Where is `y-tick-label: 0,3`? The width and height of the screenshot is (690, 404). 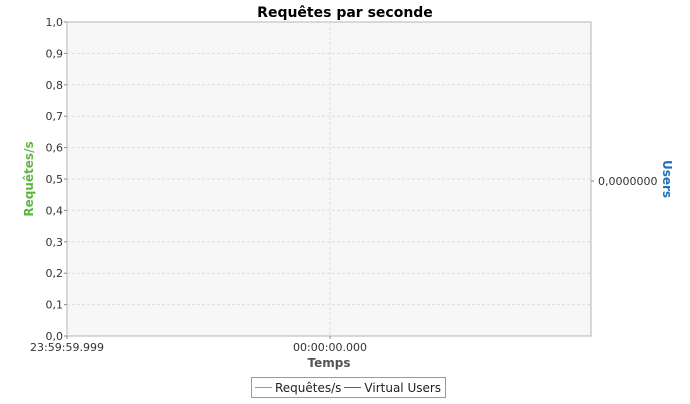 y-tick-label: 0,3 is located at coordinates (55, 242).